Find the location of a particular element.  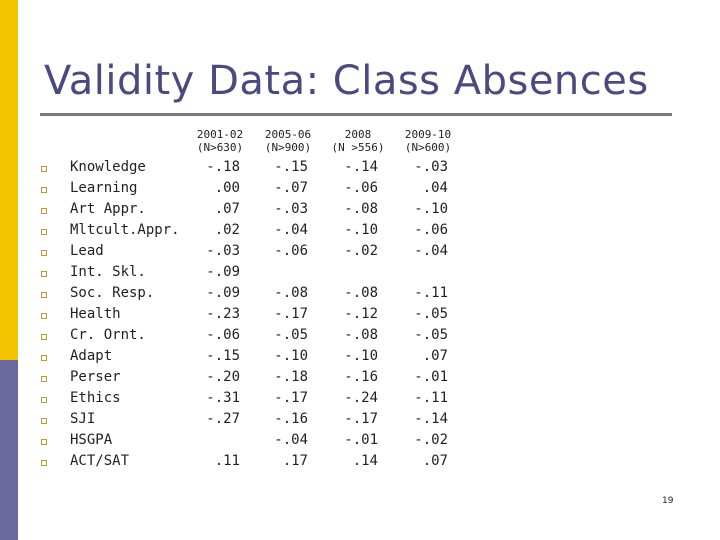

table-cell: -.24 is located at coordinates (361, 398).